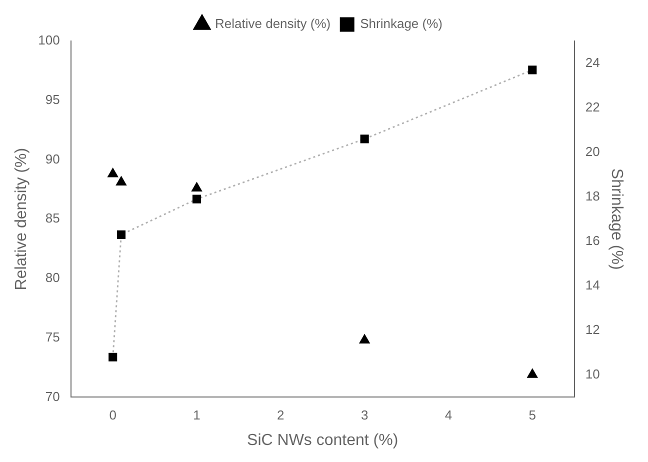 This screenshot has width=648, height=462. What do you see at coordinates (52, 336) in the screenshot?
I see `y-tick-label: 75` at bounding box center [52, 336].